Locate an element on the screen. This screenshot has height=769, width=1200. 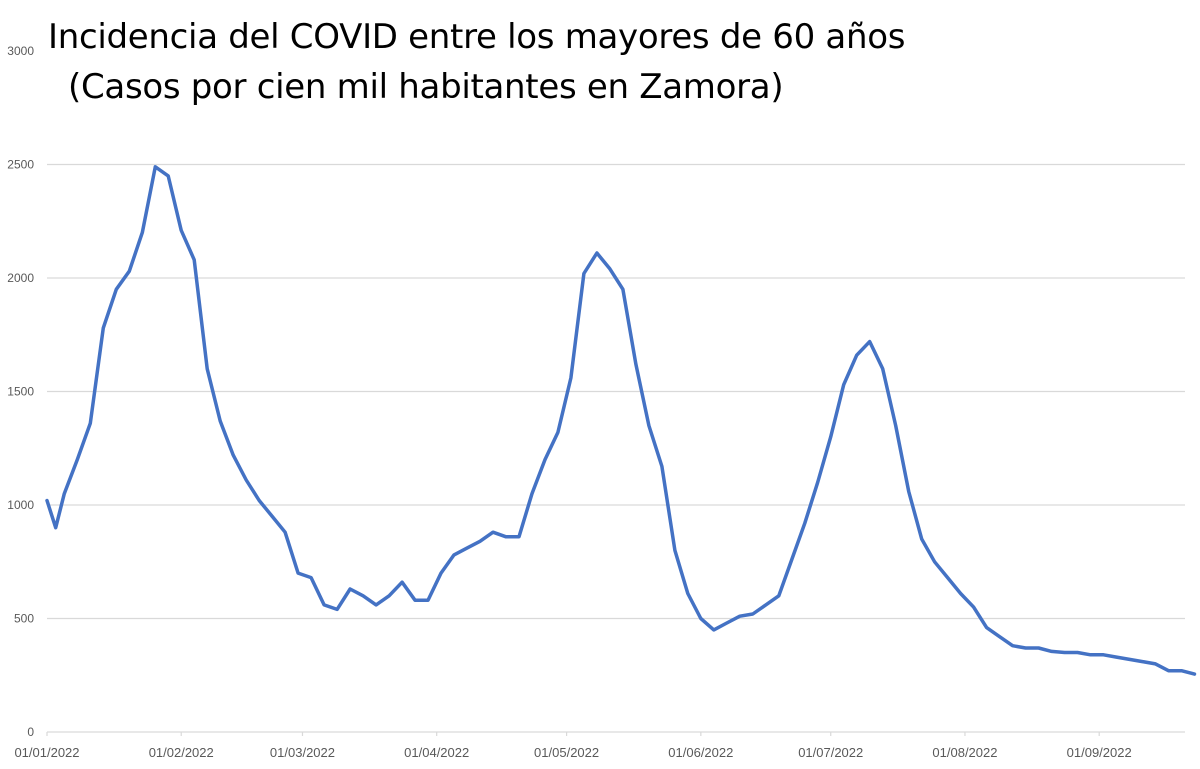
y-tick-label: 2500 is located at coordinates (20, 165).